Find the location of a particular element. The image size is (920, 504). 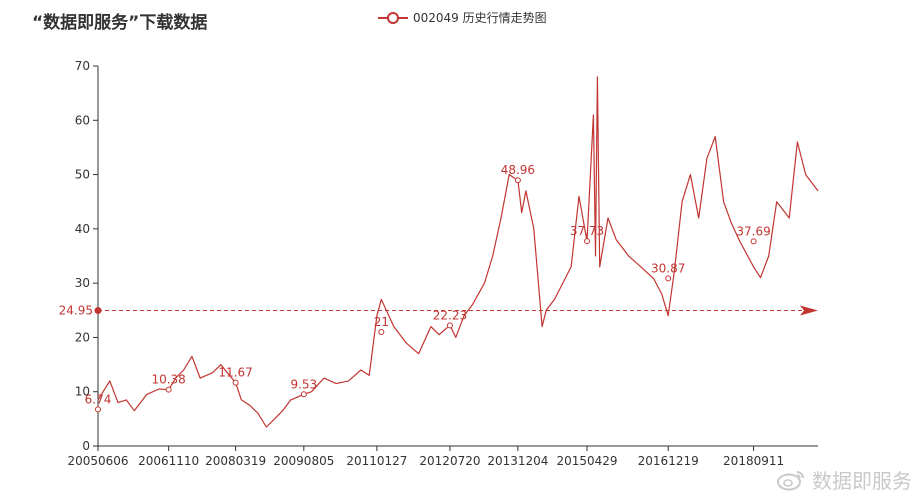

y-tick-label: 50 is located at coordinates (82, 175).